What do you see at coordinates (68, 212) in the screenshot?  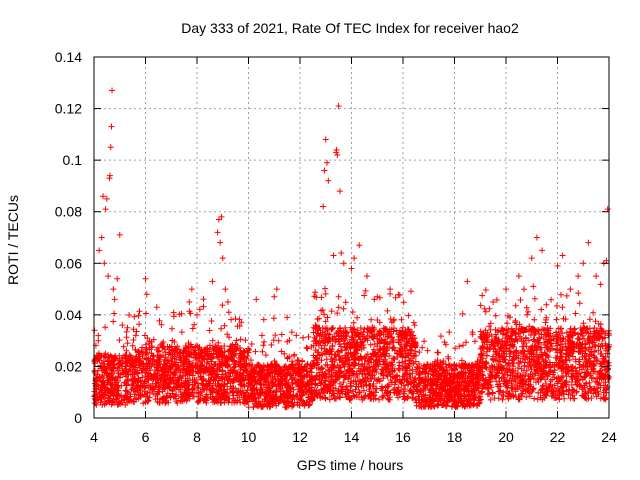 I see `y-tick-label: 0.08` at bounding box center [68, 212].